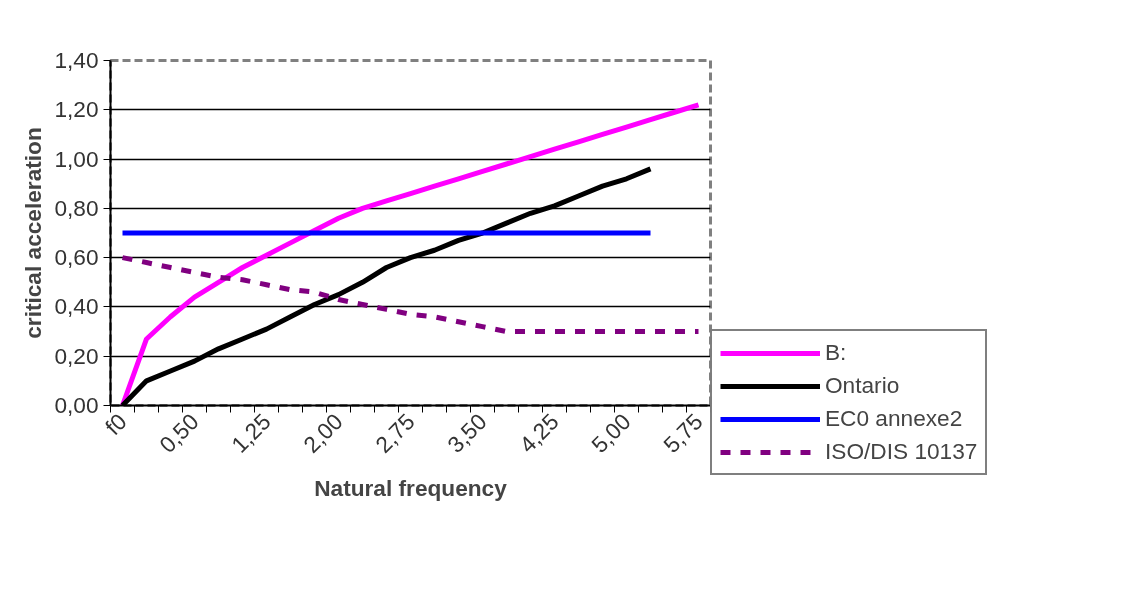  Describe the element at coordinates (76, 158) in the screenshot. I see `y-tick-label: 1,00` at that location.